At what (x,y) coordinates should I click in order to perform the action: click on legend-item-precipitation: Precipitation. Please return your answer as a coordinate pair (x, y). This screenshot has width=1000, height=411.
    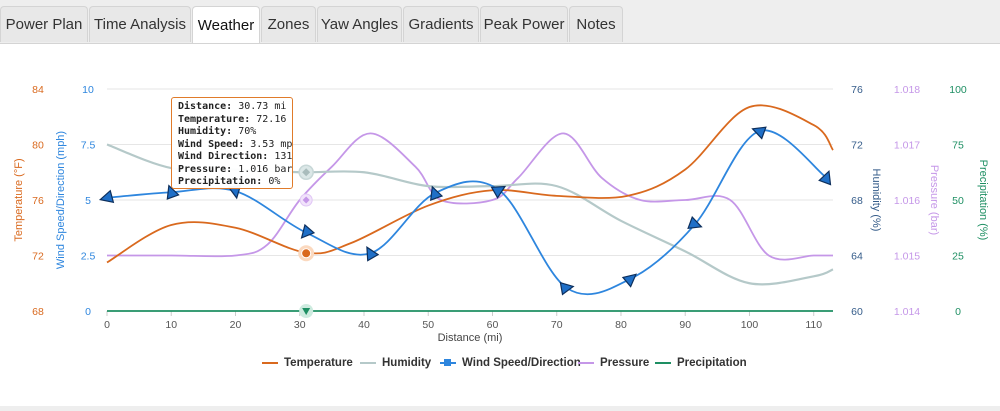
    Looking at the image, I should click on (701, 363).